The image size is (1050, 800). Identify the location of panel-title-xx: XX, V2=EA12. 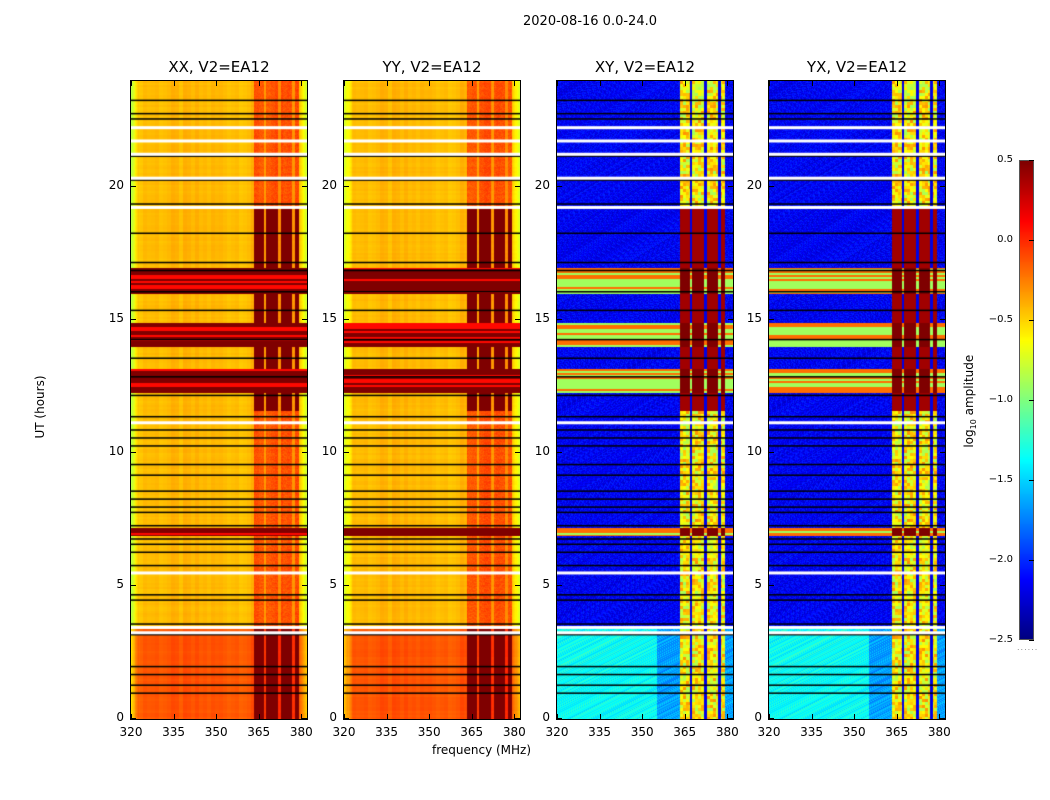
(219, 67).